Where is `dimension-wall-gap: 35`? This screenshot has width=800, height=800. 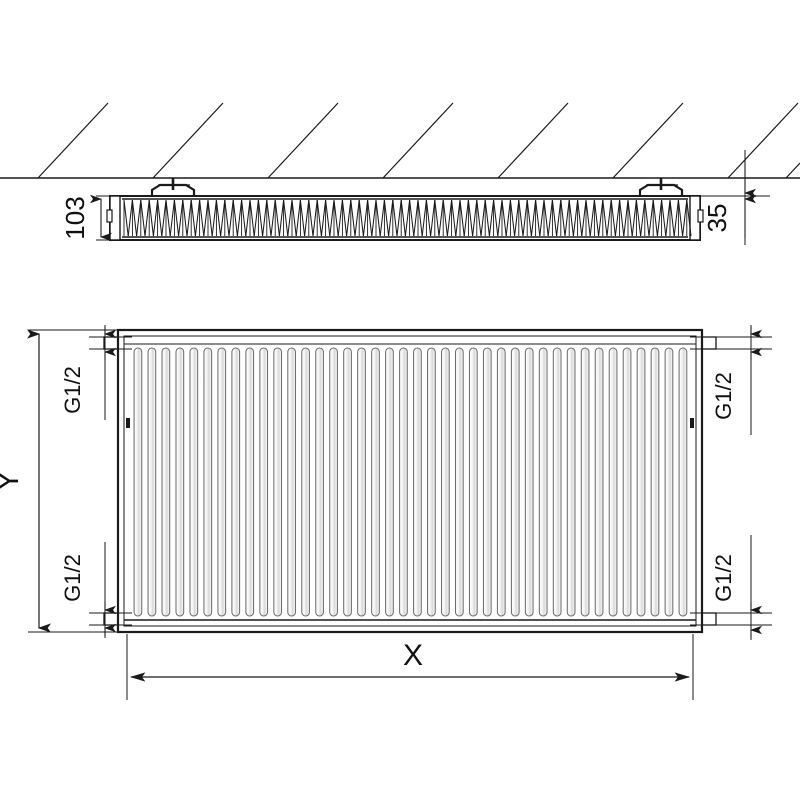 dimension-wall-gap: 35 is located at coordinates (735, 197).